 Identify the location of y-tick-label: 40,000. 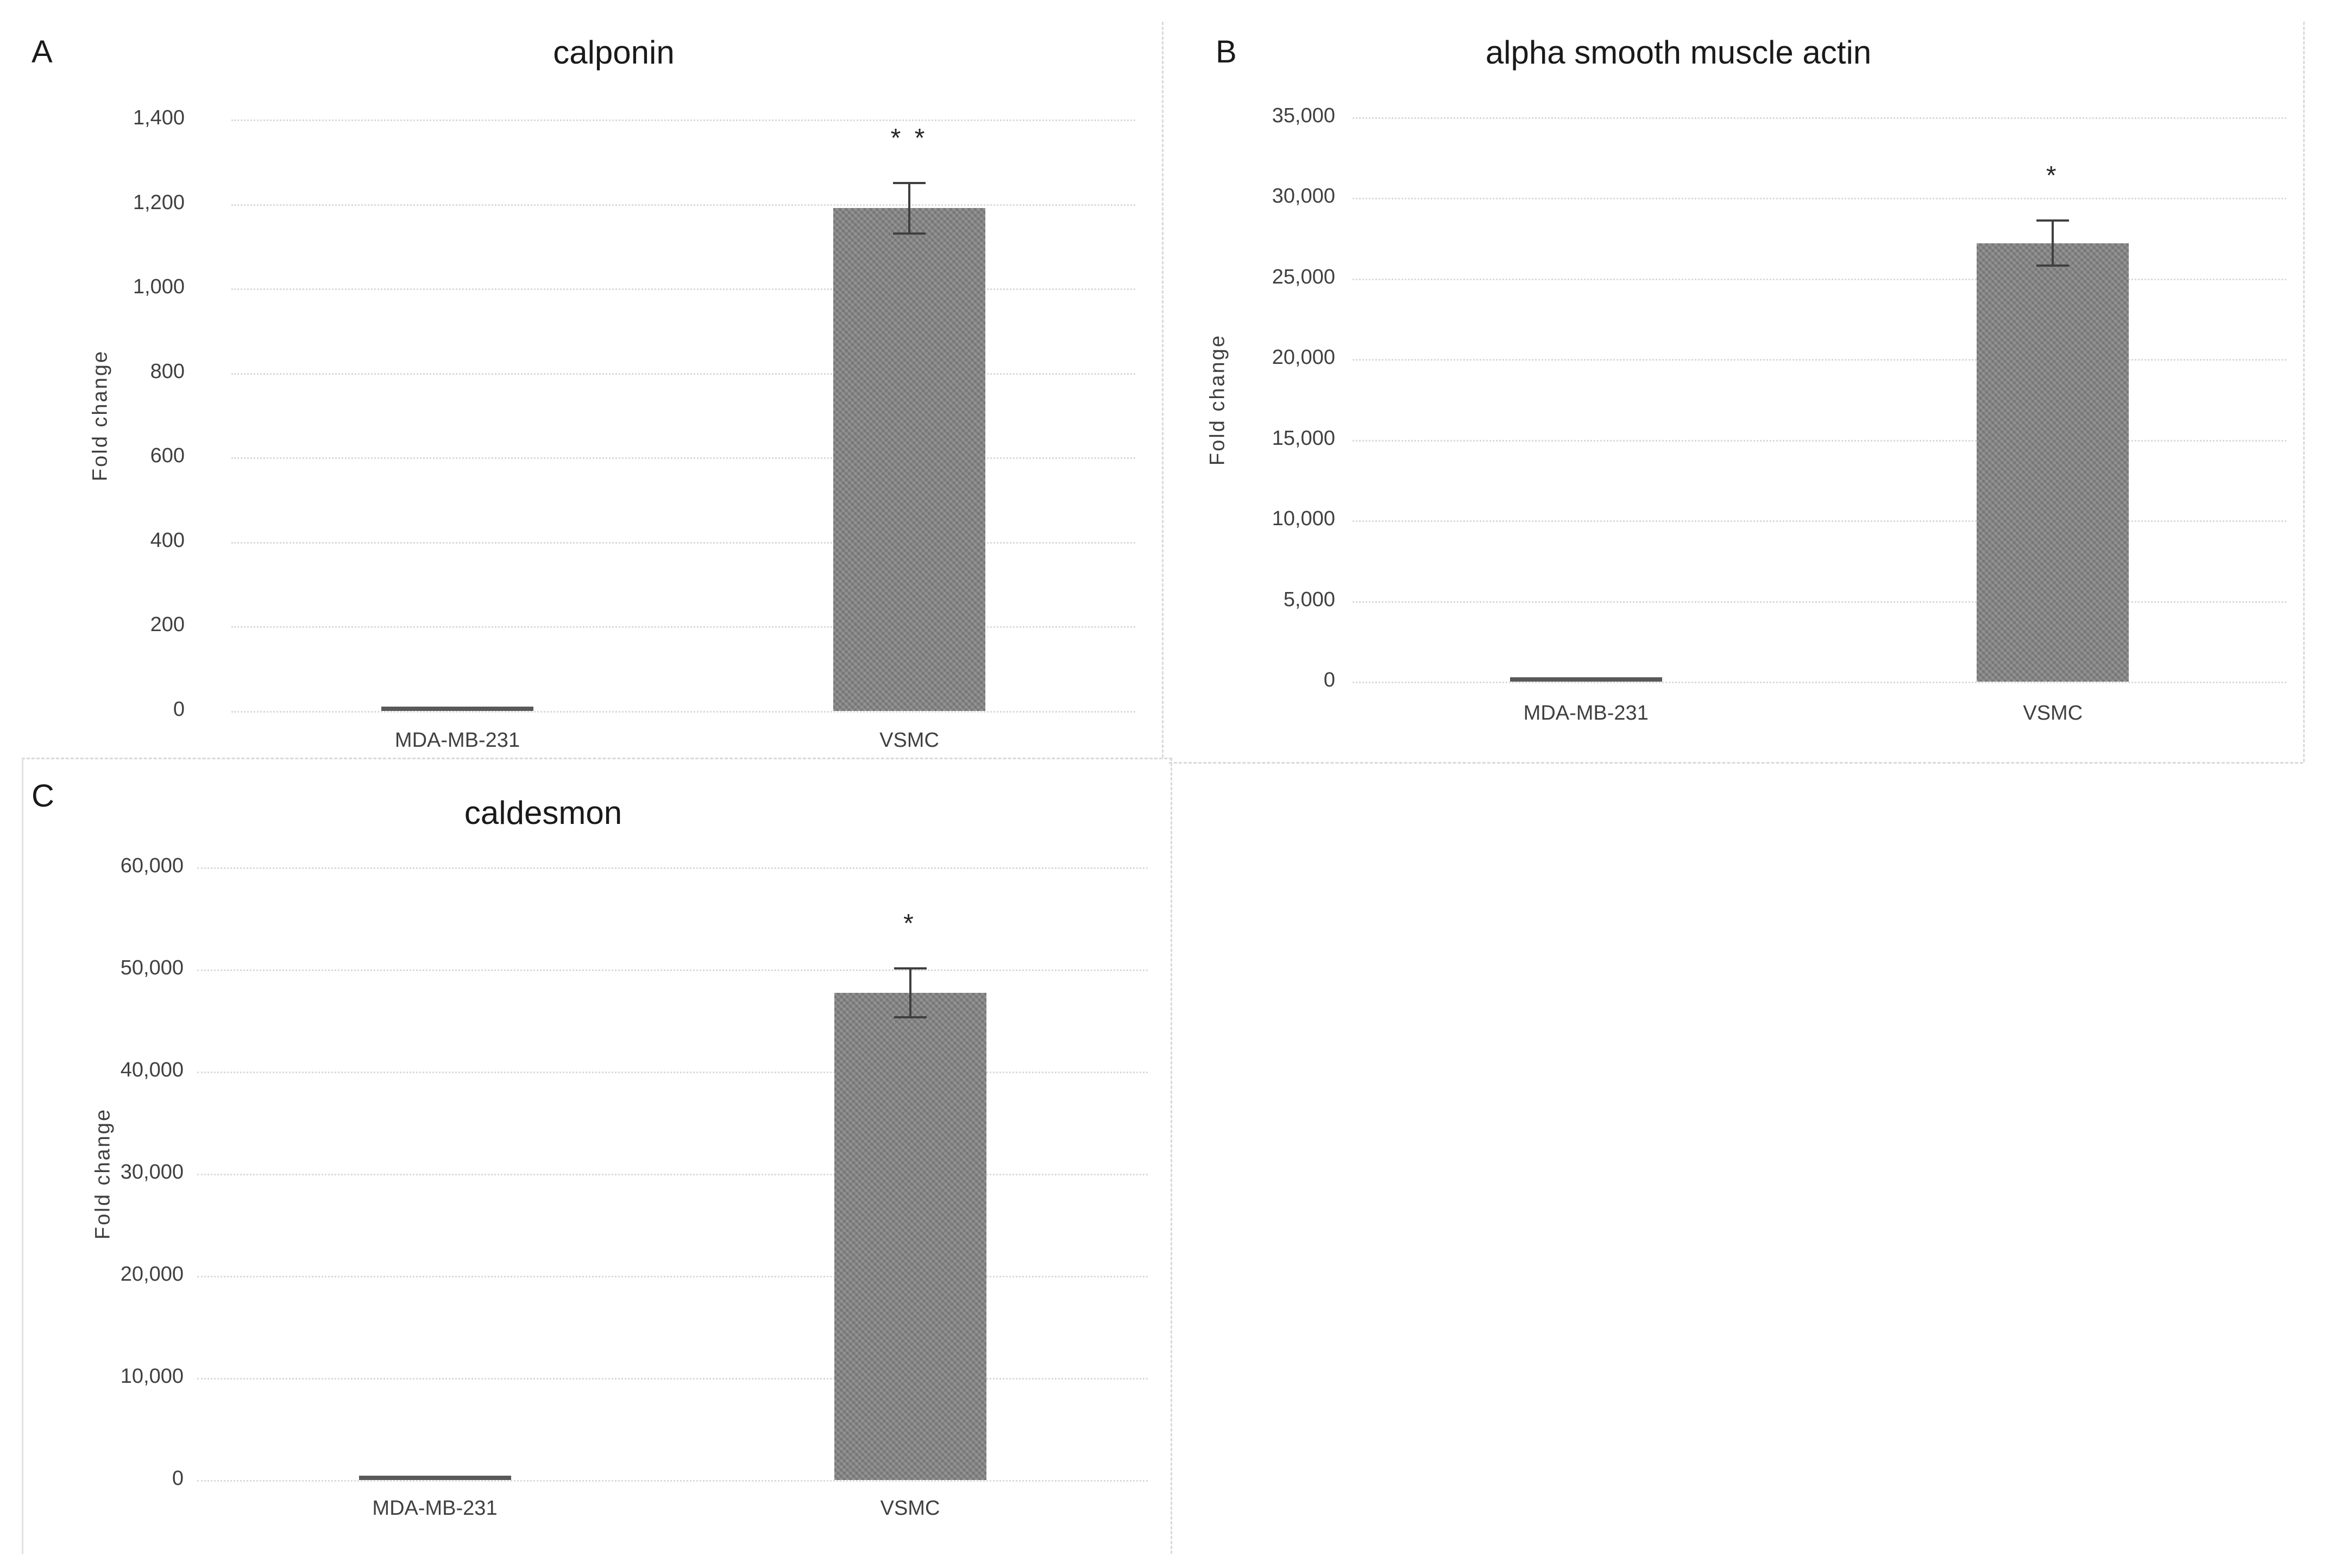
(152, 1070).